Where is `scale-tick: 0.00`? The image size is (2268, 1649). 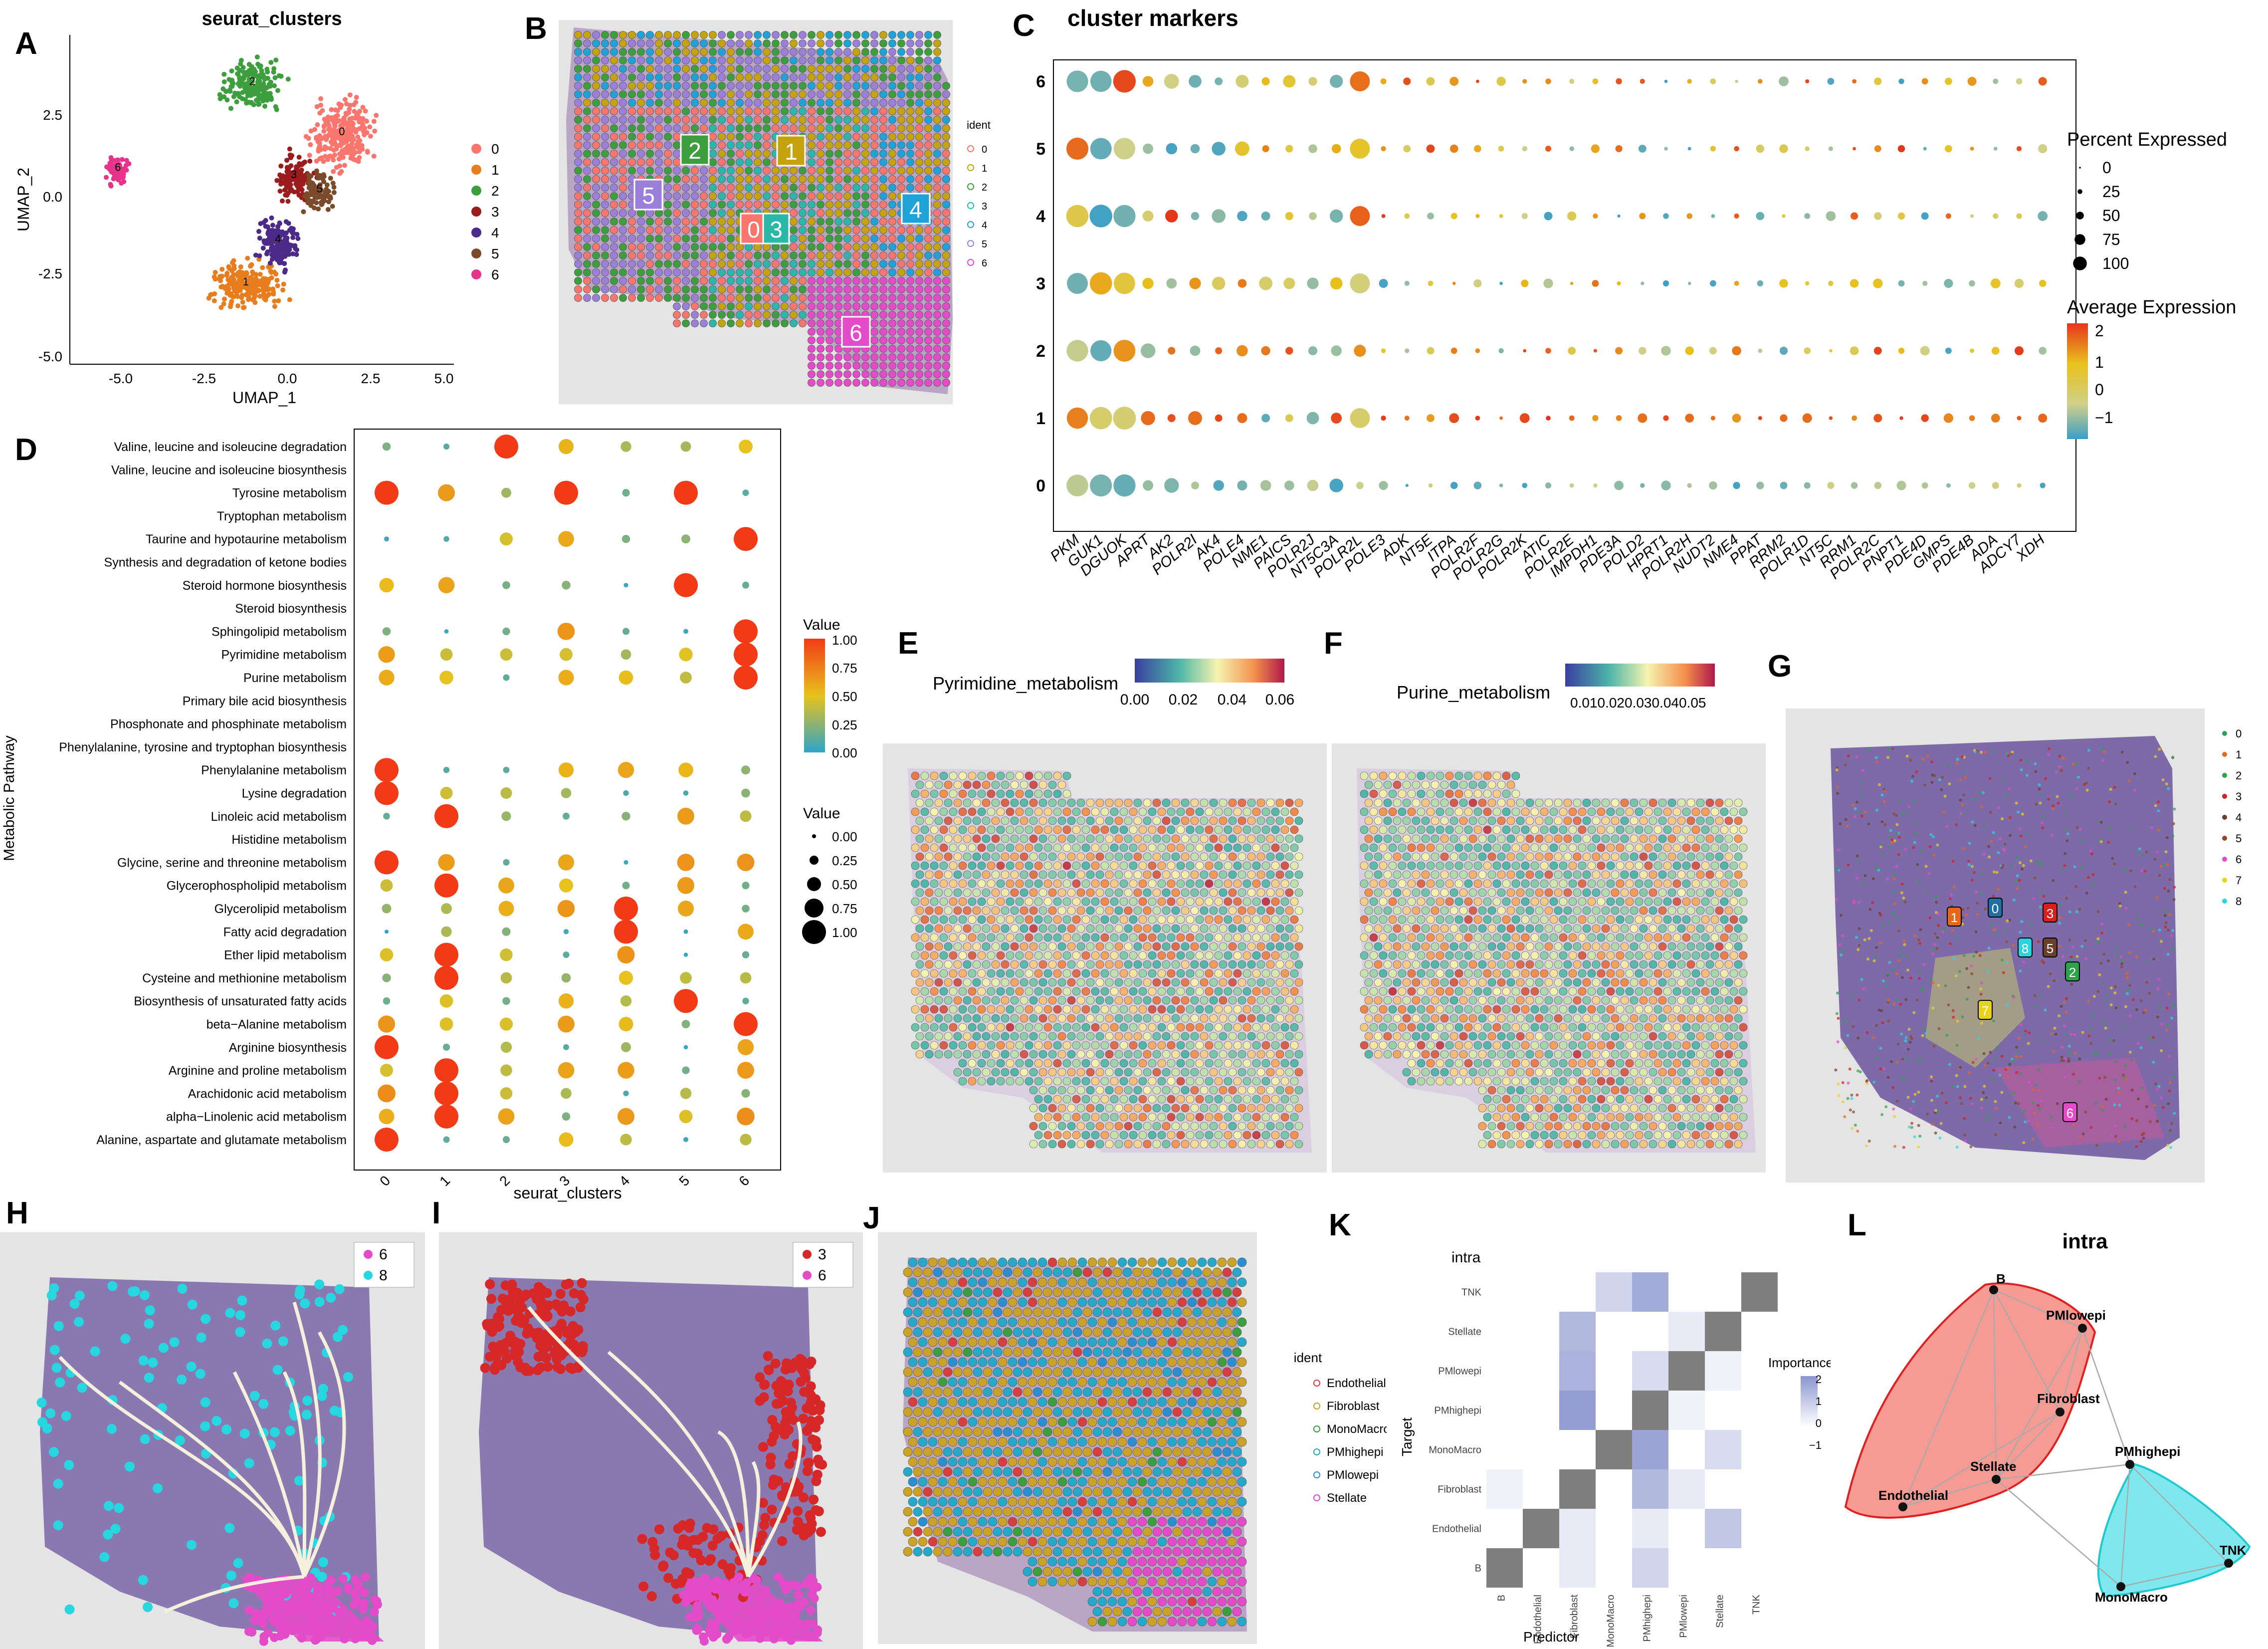 scale-tick: 0.00 is located at coordinates (1135, 700).